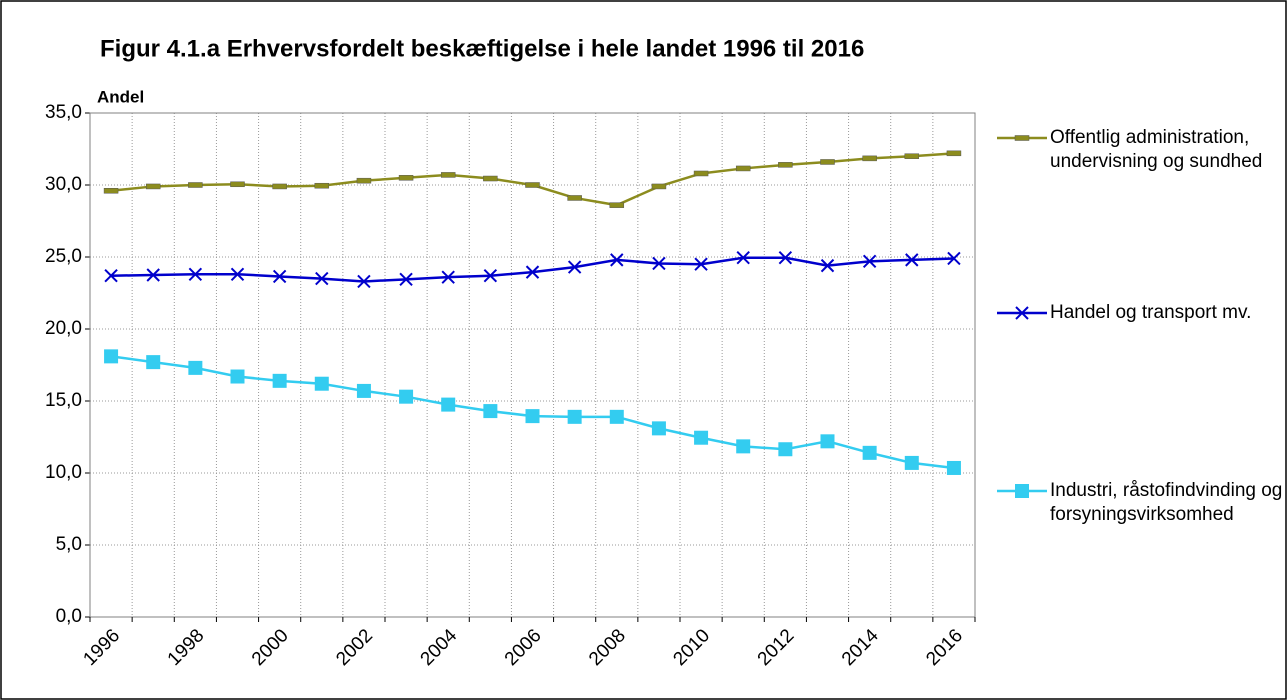 The width and height of the screenshot is (1287, 700). What do you see at coordinates (439, 647) in the screenshot?
I see `x-tick-label: 2004` at bounding box center [439, 647].